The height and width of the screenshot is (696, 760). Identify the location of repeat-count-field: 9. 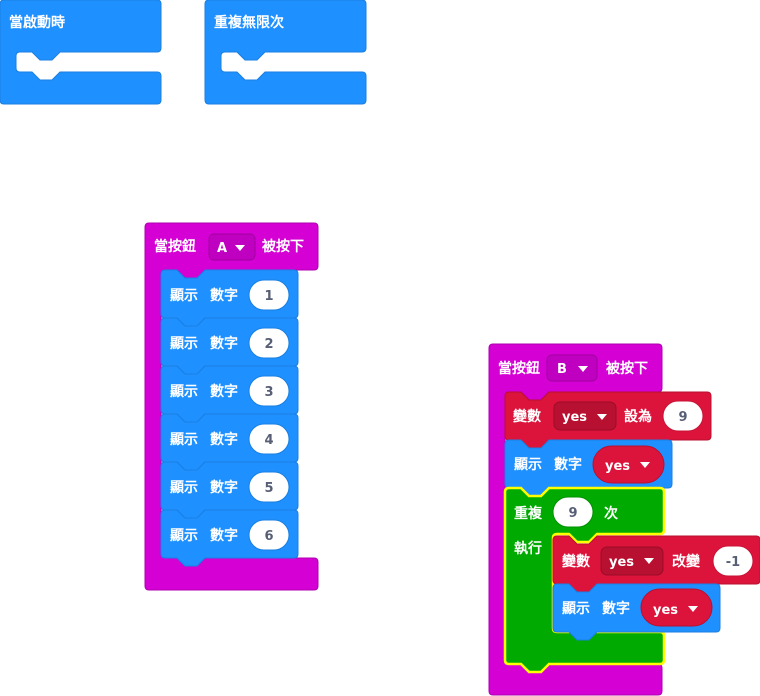
(573, 512).